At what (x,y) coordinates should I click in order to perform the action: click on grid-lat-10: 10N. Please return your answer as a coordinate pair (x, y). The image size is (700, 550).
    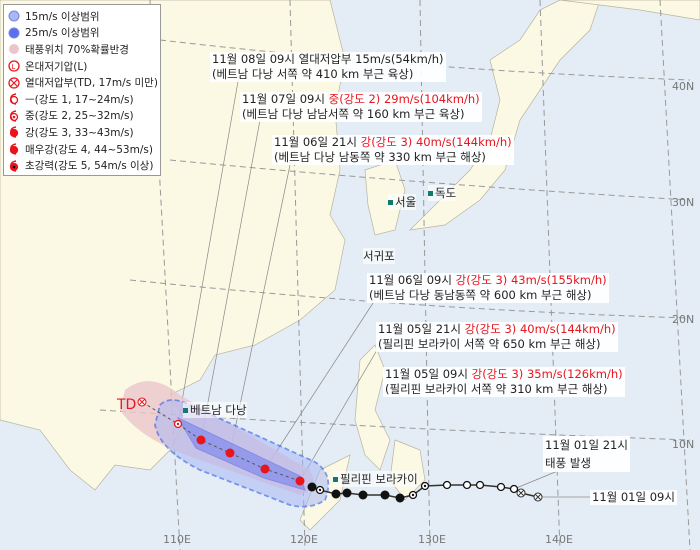
    Looking at the image, I should click on (683, 444).